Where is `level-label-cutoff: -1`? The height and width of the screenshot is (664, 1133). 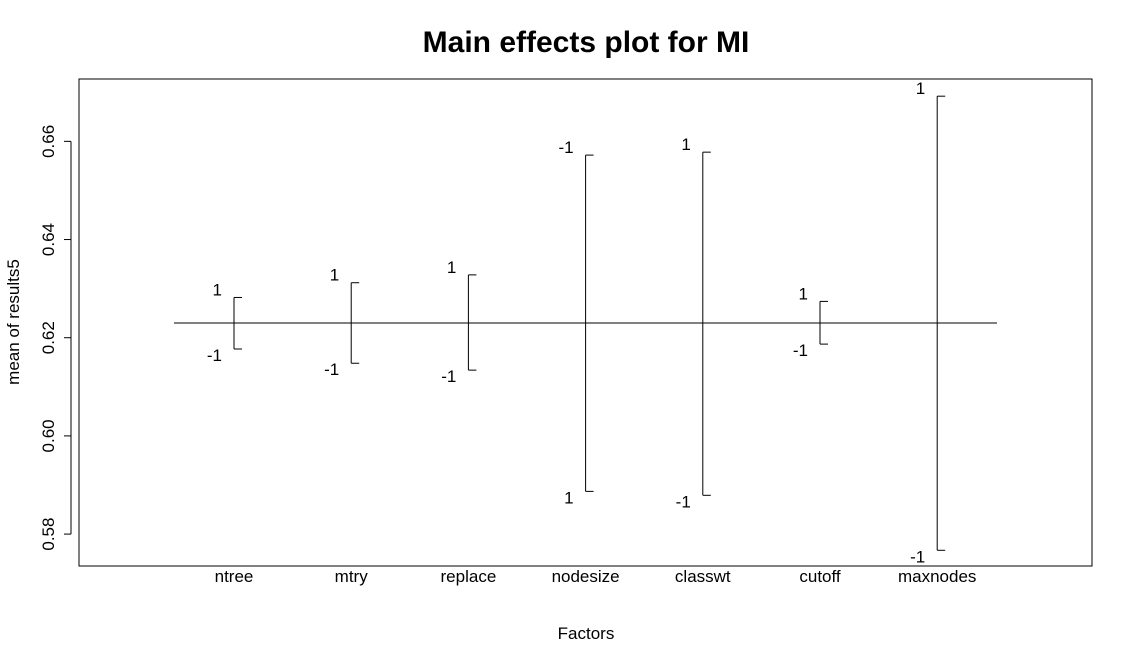
level-label-cutoff: -1 is located at coordinates (800, 350).